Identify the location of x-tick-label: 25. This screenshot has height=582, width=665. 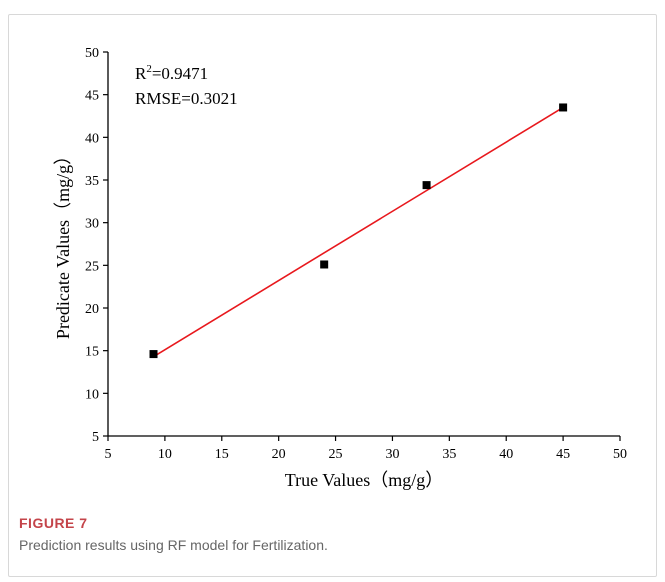
(336, 454).